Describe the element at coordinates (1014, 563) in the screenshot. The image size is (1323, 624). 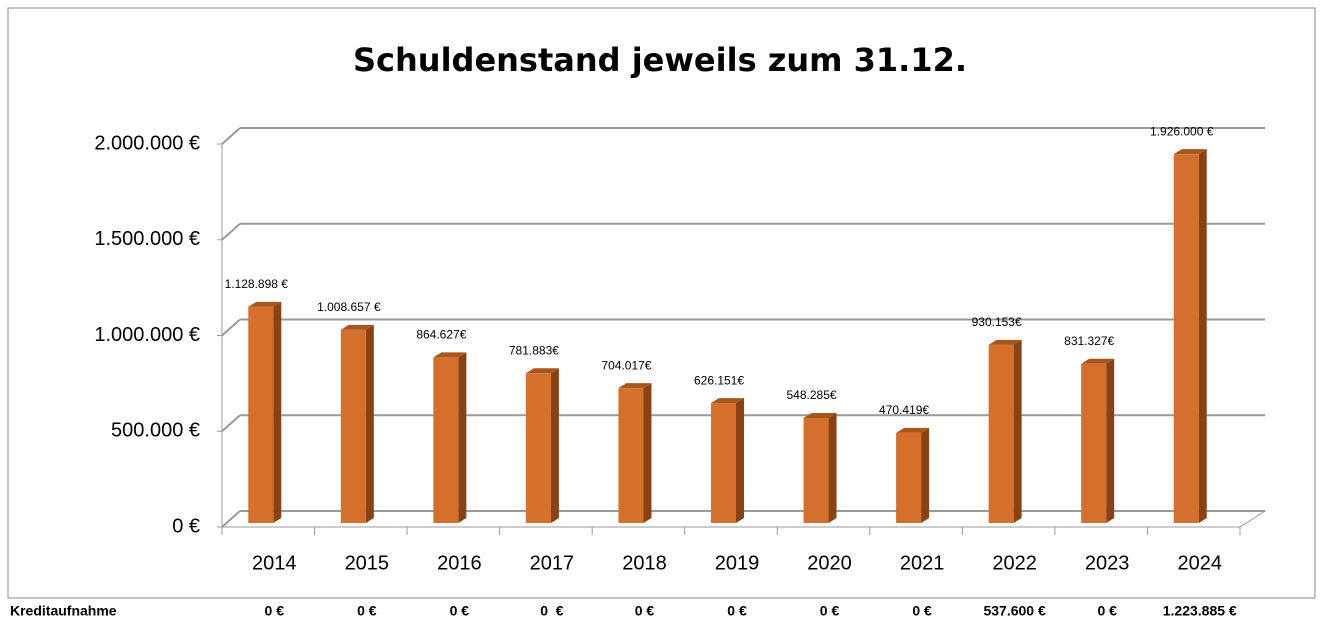
I see `x-tick-label: 2022` at that location.